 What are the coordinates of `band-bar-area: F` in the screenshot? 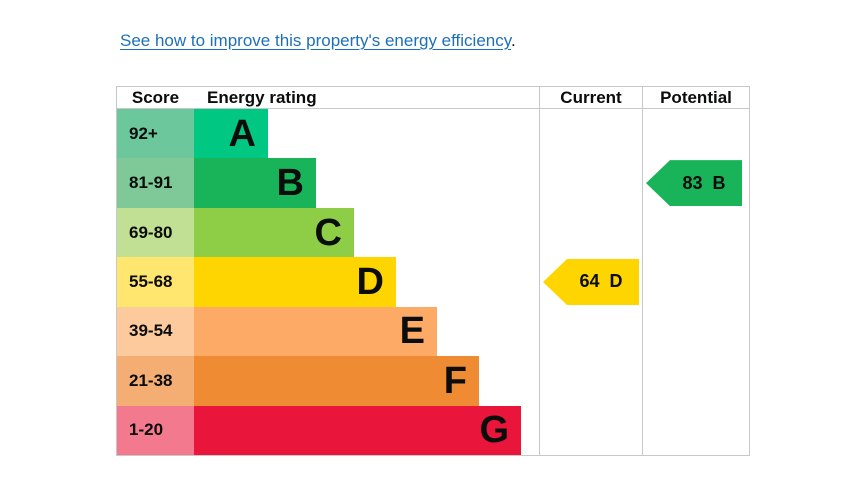 It's located at (366, 381).